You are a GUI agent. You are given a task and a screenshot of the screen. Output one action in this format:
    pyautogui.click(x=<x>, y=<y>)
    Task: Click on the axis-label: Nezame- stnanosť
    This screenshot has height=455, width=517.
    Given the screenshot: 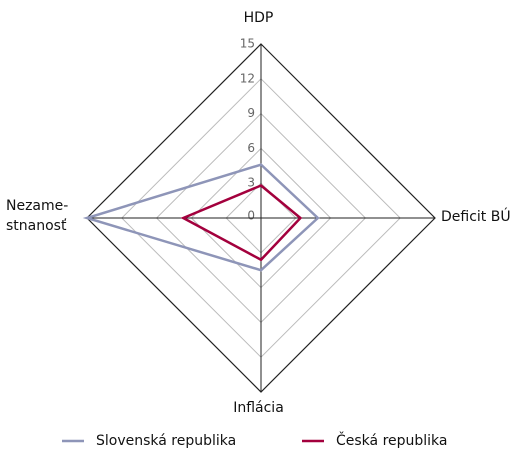 What is the action you would take?
    pyautogui.click(x=37, y=216)
    